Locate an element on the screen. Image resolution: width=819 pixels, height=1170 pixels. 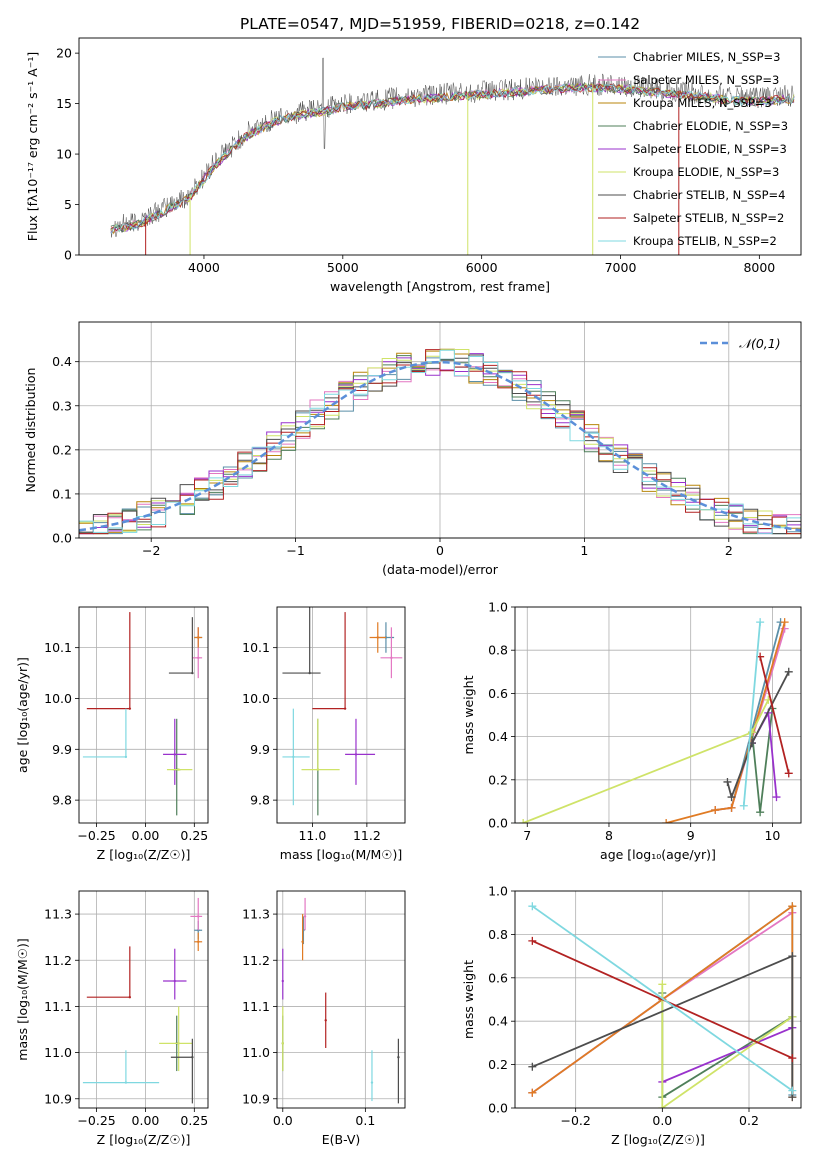
x-tick-label: 0.25 is located at coordinates (194, 835).